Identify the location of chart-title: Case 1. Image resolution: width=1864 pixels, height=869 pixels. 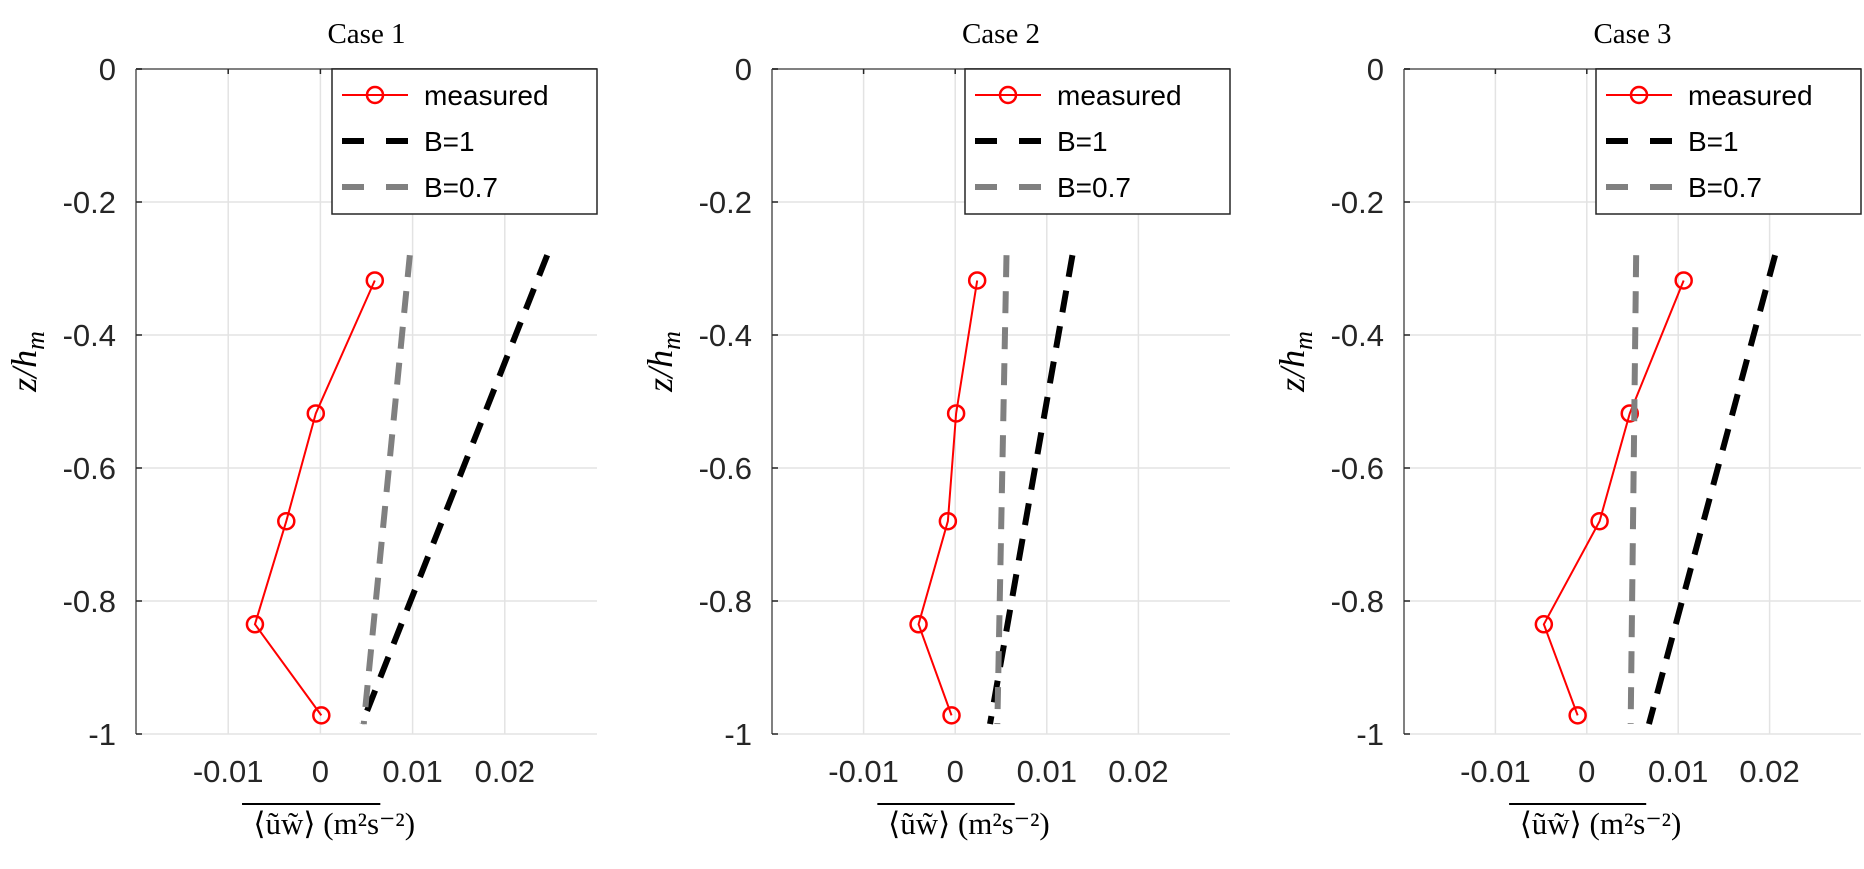
(366, 34).